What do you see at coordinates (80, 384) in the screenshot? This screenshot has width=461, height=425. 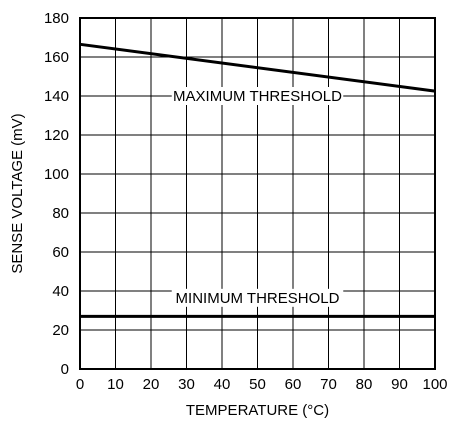 I see `x-tick-label: 0` at bounding box center [80, 384].